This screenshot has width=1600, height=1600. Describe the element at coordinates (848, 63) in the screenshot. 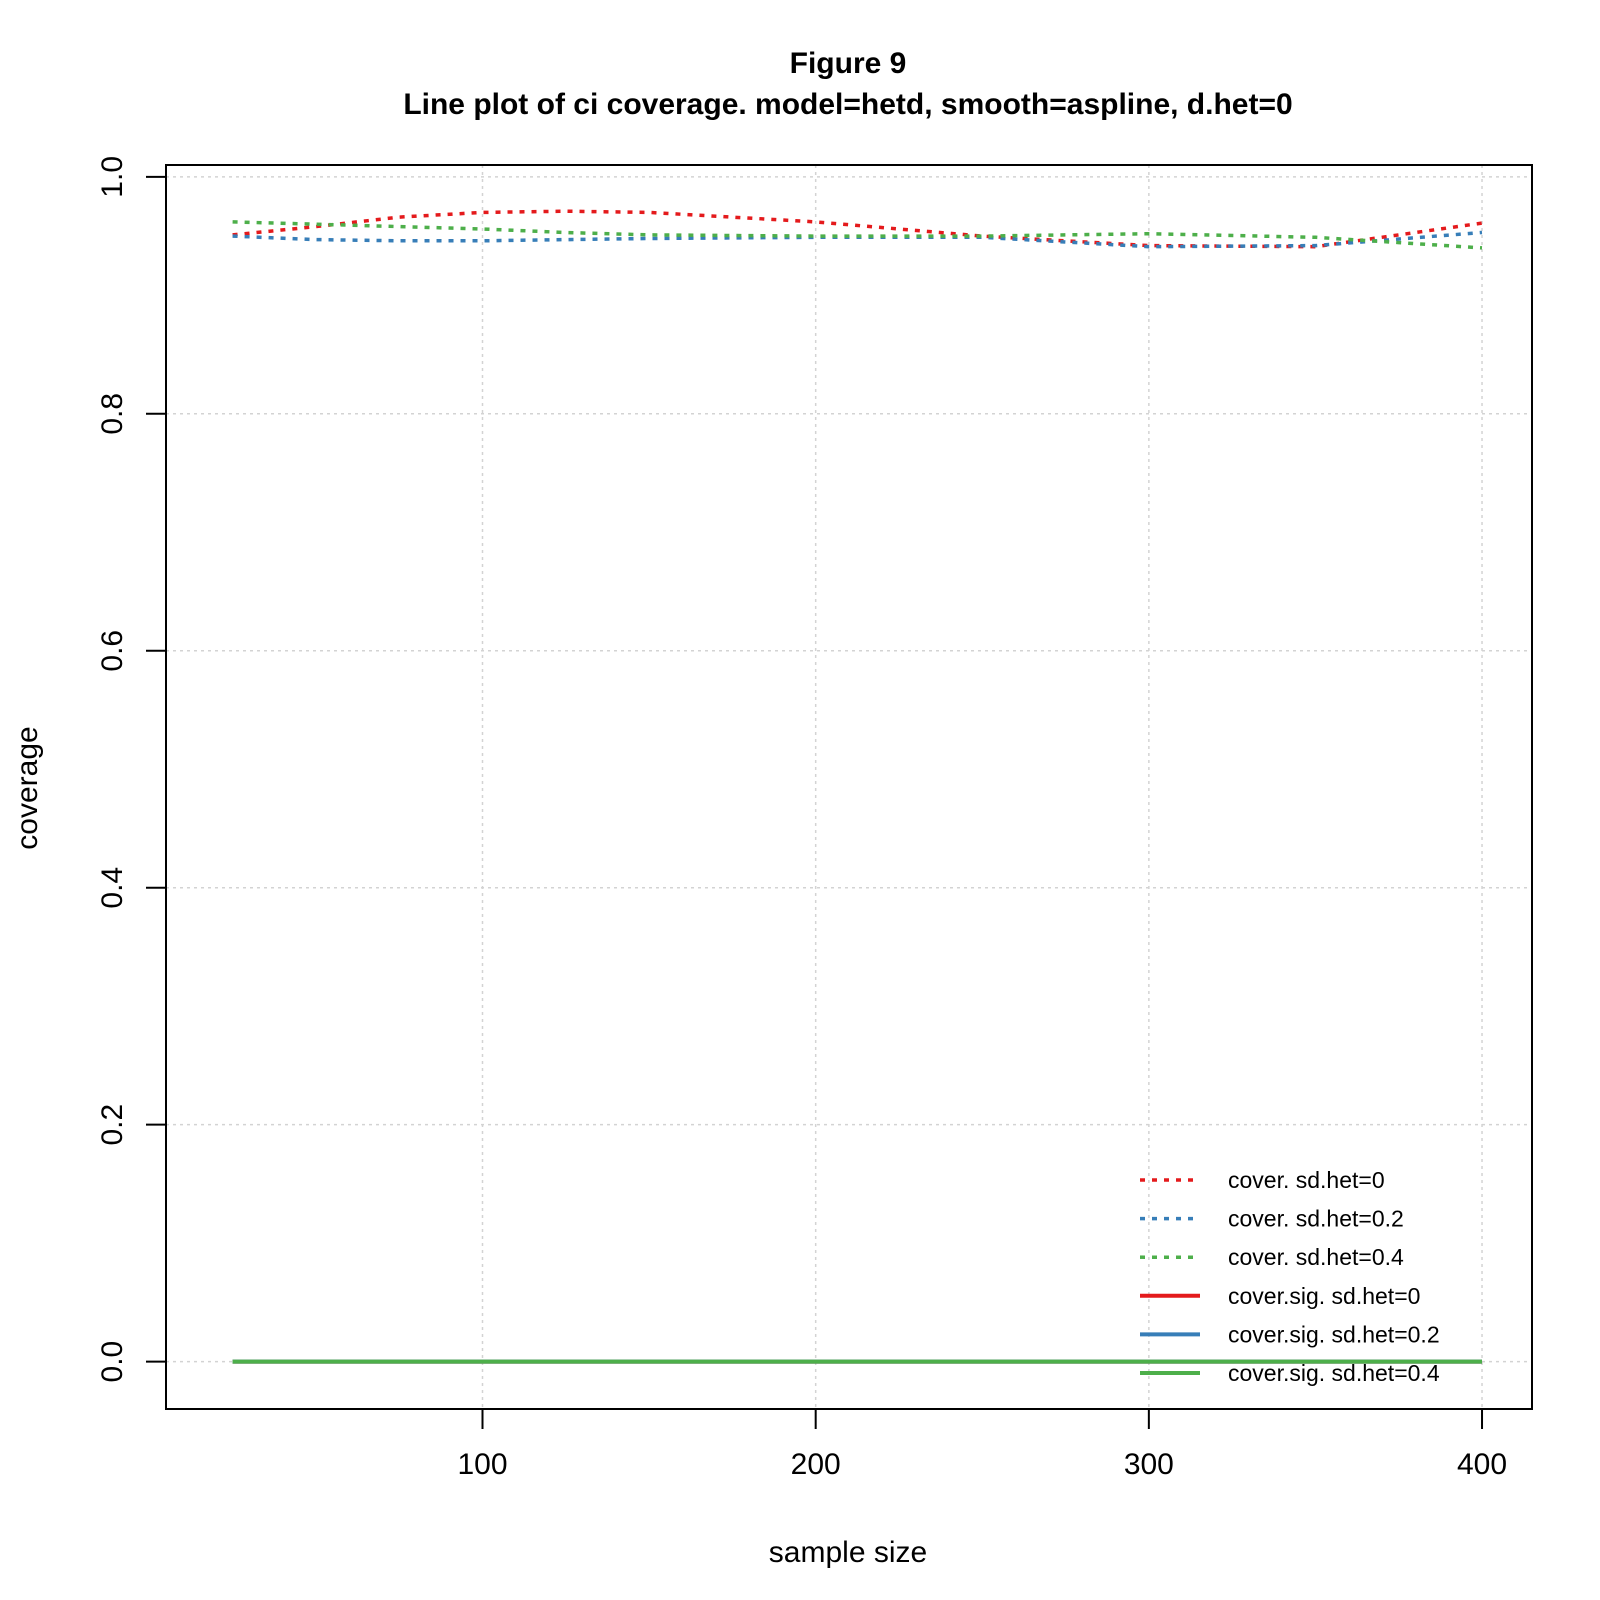

I see `chart-title: Figure 9` at that location.